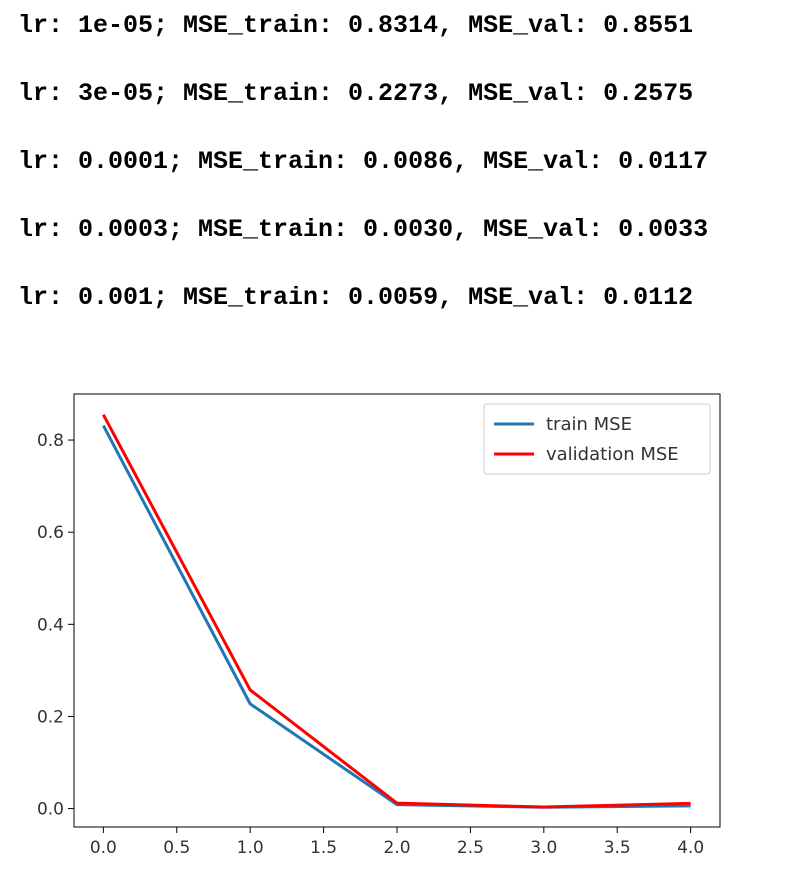 The height and width of the screenshot is (882, 810). What do you see at coordinates (612, 454) in the screenshot?
I see `legend-label: validation MSE` at bounding box center [612, 454].